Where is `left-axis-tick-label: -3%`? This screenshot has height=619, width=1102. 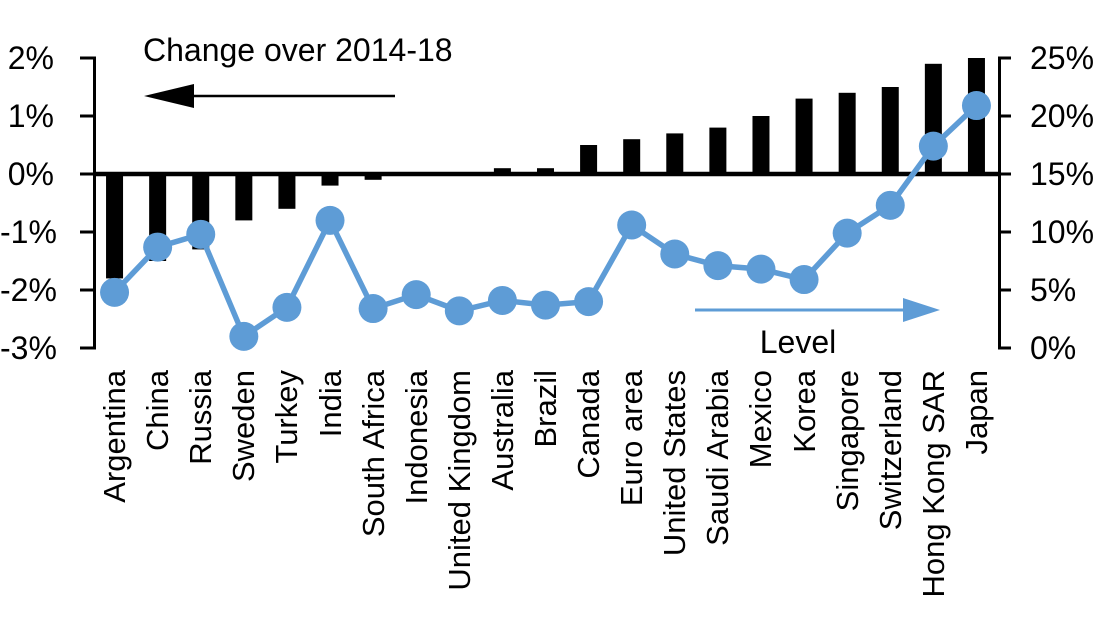 left-axis-tick-label: -3% is located at coordinates (28, 348).